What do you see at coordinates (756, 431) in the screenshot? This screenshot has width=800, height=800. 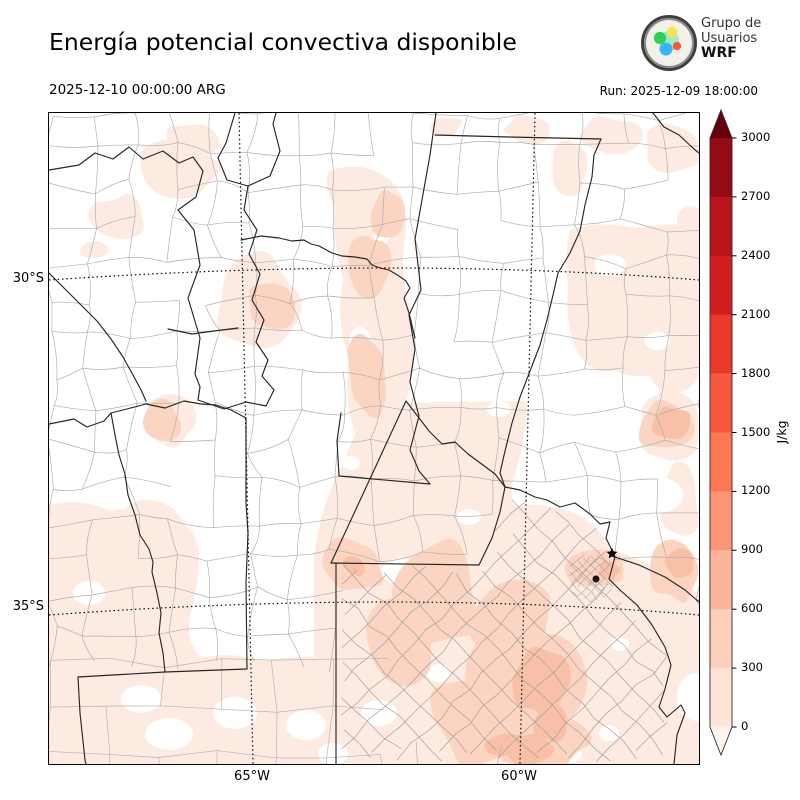 I see `colorbar-tick-label: 1500` at bounding box center [756, 431].